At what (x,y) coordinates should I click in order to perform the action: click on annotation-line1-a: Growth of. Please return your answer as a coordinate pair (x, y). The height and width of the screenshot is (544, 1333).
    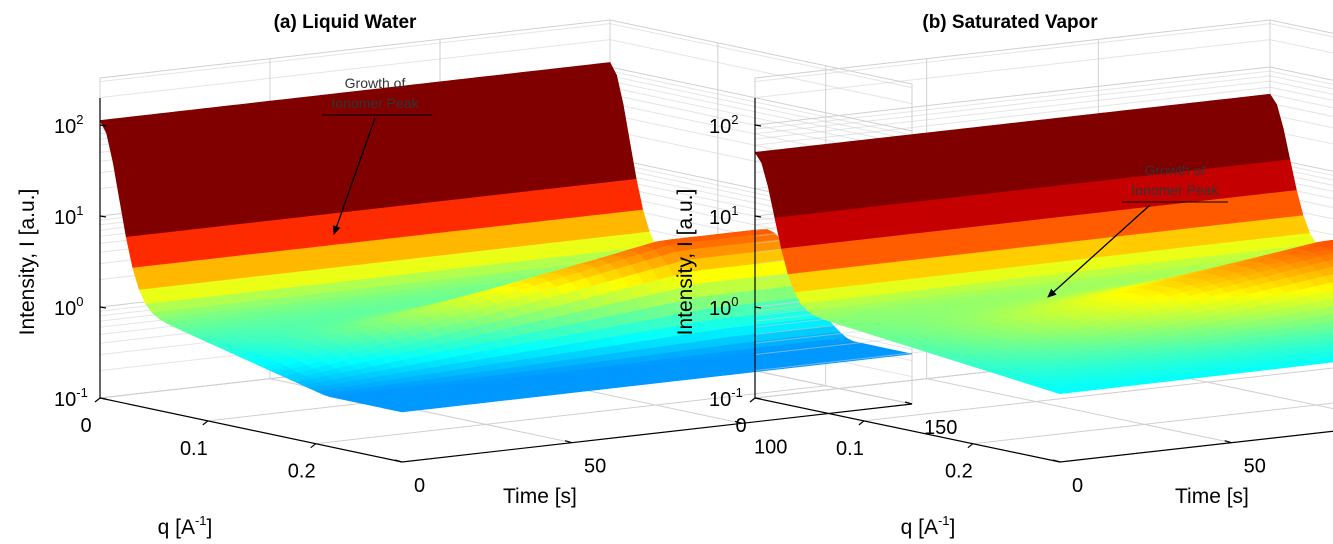
    Looking at the image, I should click on (375, 83).